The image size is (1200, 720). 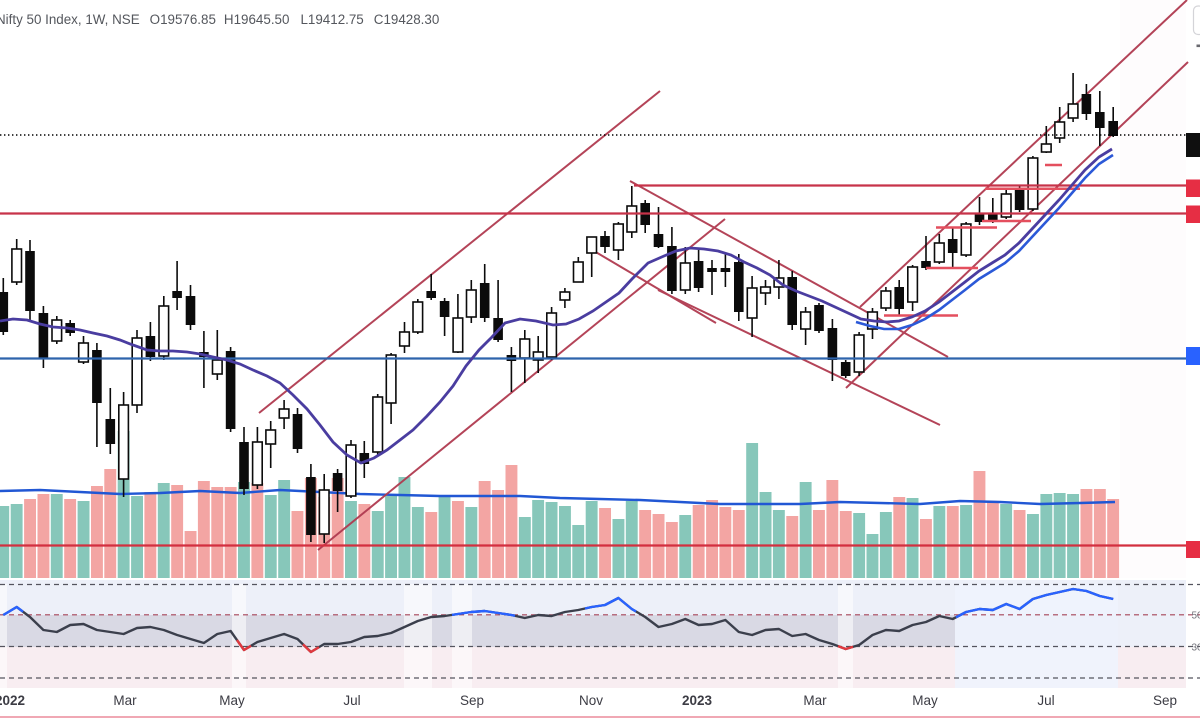 I want to click on svg-text: 30, so click(x=1196, y=648).